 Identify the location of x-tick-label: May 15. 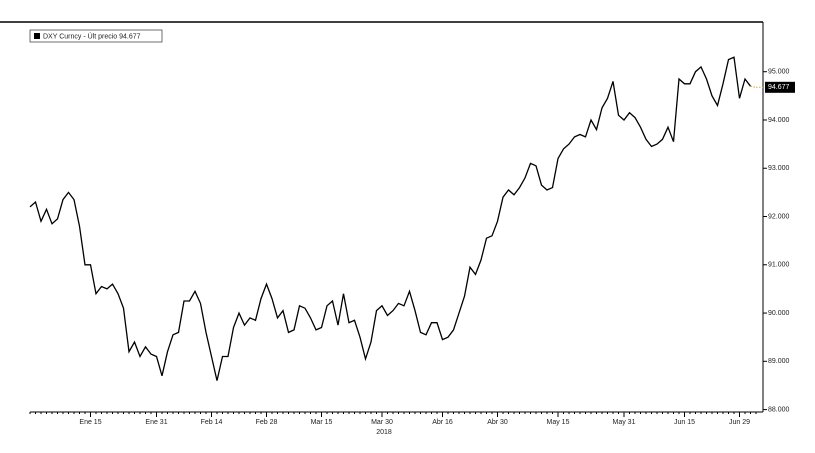
(558, 422).